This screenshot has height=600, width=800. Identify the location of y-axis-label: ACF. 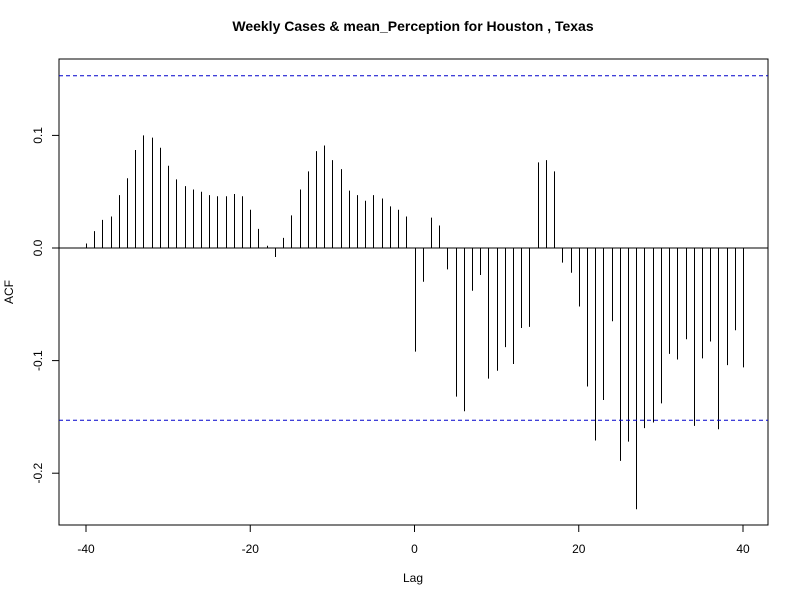
(9, 292).